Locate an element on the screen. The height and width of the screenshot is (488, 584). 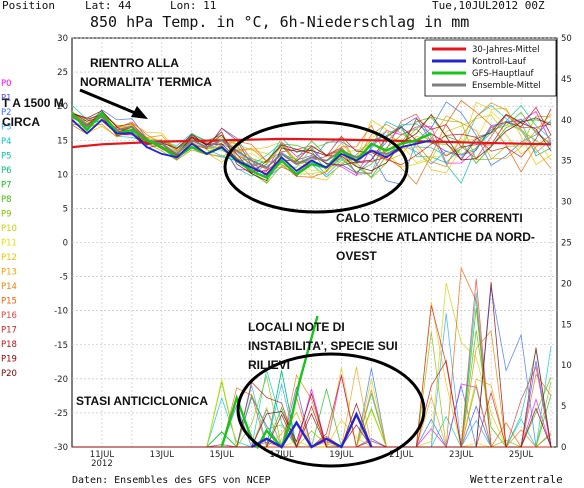
member-label: P3 is located at coordinates (6, 128).